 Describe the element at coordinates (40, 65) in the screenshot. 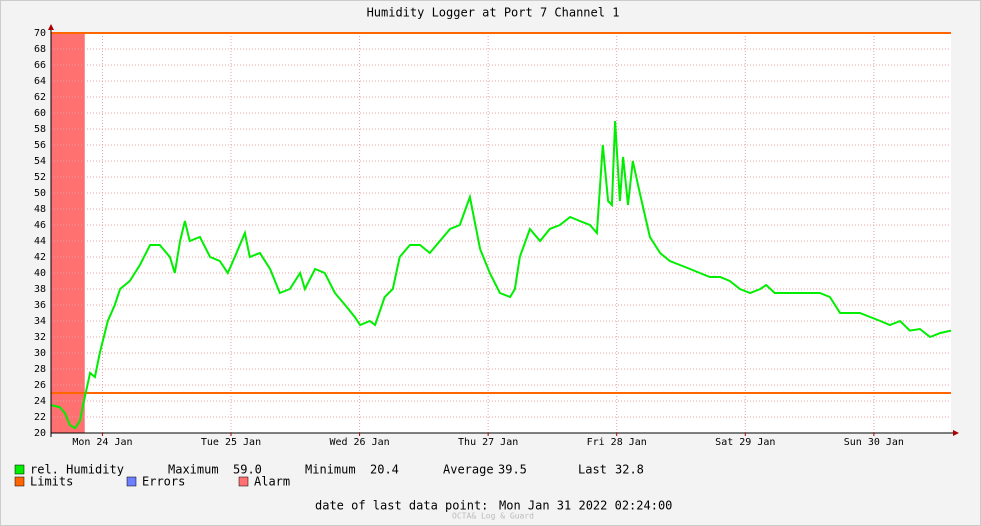

I see `y-tick-label: 66` at that location.